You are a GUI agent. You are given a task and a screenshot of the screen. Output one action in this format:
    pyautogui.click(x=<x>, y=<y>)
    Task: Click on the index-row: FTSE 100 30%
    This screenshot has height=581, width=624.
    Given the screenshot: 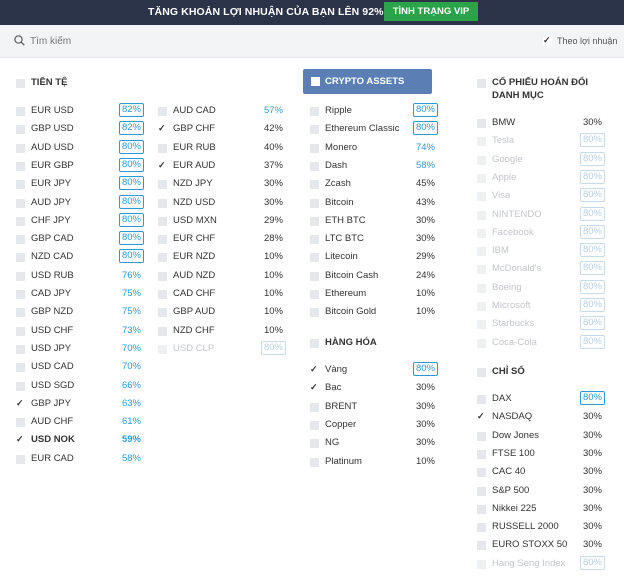 What is the action you would take?
    pyautogui.click(x=541, y=454)
    